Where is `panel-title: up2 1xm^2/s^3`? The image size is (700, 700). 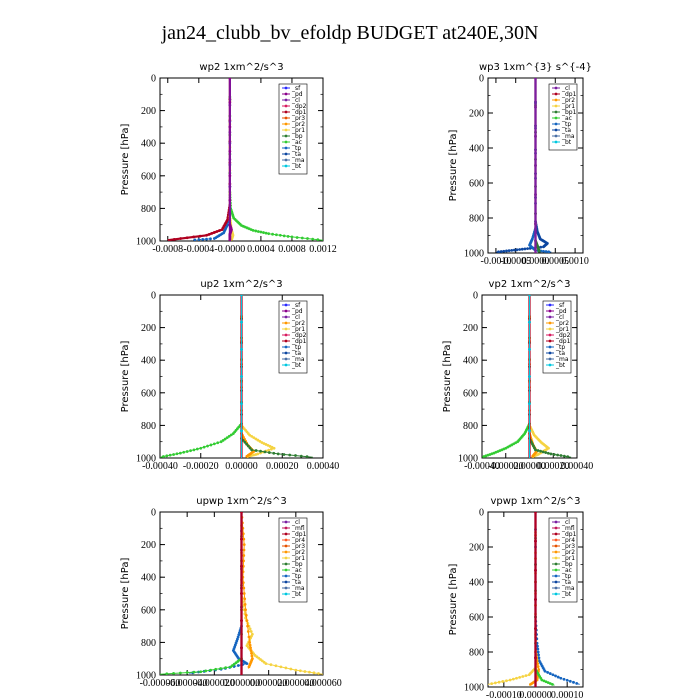 panel-title: up2 1xm^2/s^3 is located at coordinates (241, 284).